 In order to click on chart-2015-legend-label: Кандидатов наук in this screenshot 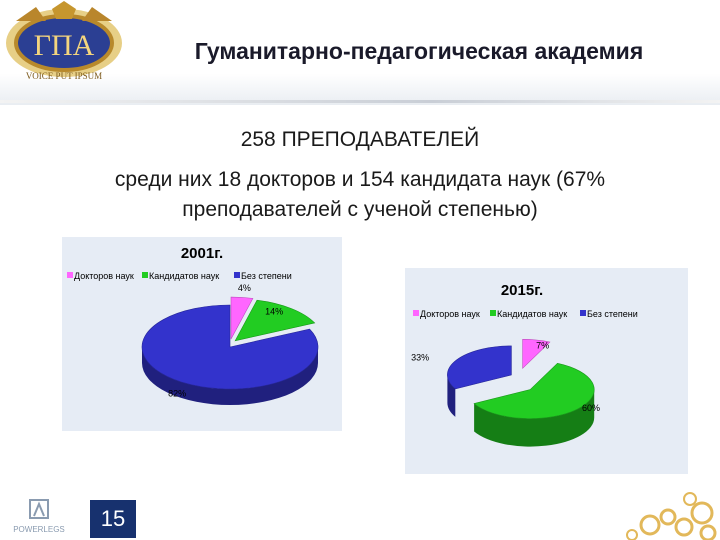, I will do `click(532, 314)`.